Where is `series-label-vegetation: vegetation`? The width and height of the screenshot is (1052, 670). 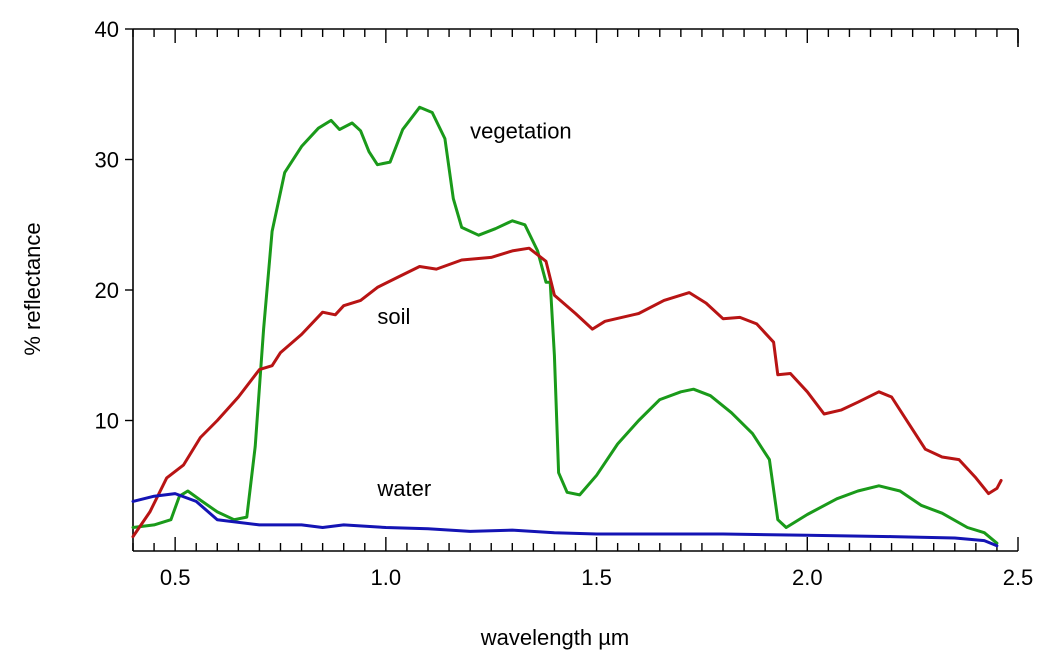
series-label-vegetation: vegetation is located at coordinates (521, 131).